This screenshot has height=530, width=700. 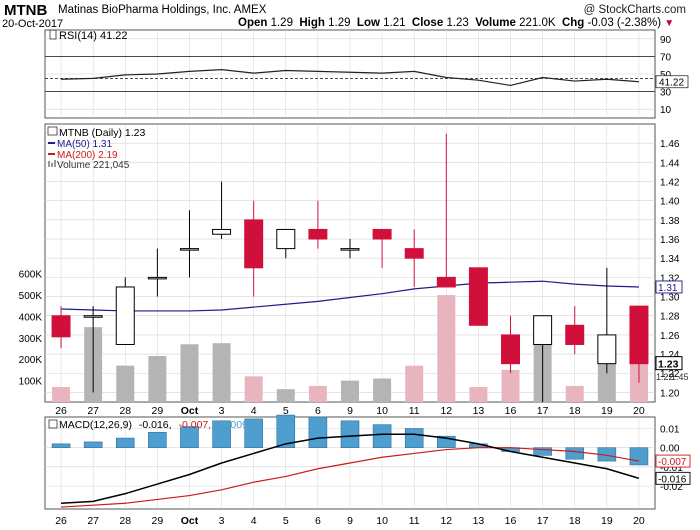 I want to click on macd-signal-current-box, so click(x=673, y=461).